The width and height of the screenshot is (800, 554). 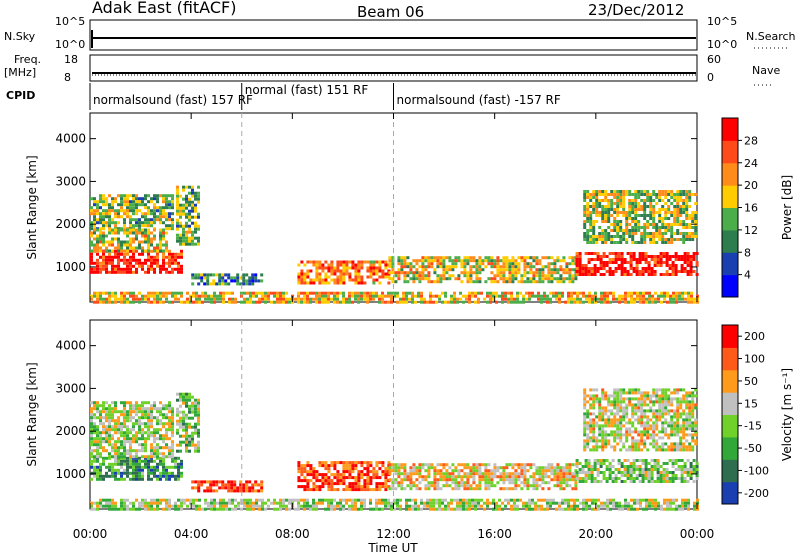 What do you see at coordinates (747, 275) in the screenshot?
I see `colorbar-tick-label: 4` at bounding box center [747, 275].